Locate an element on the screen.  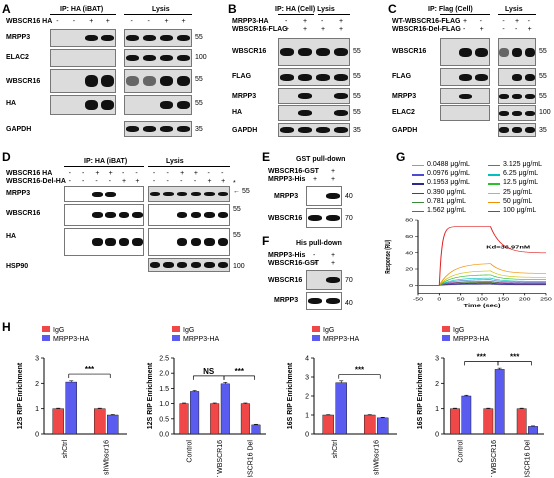
blot-d-wbscr16-lysis is located at coordinates (189, 215).